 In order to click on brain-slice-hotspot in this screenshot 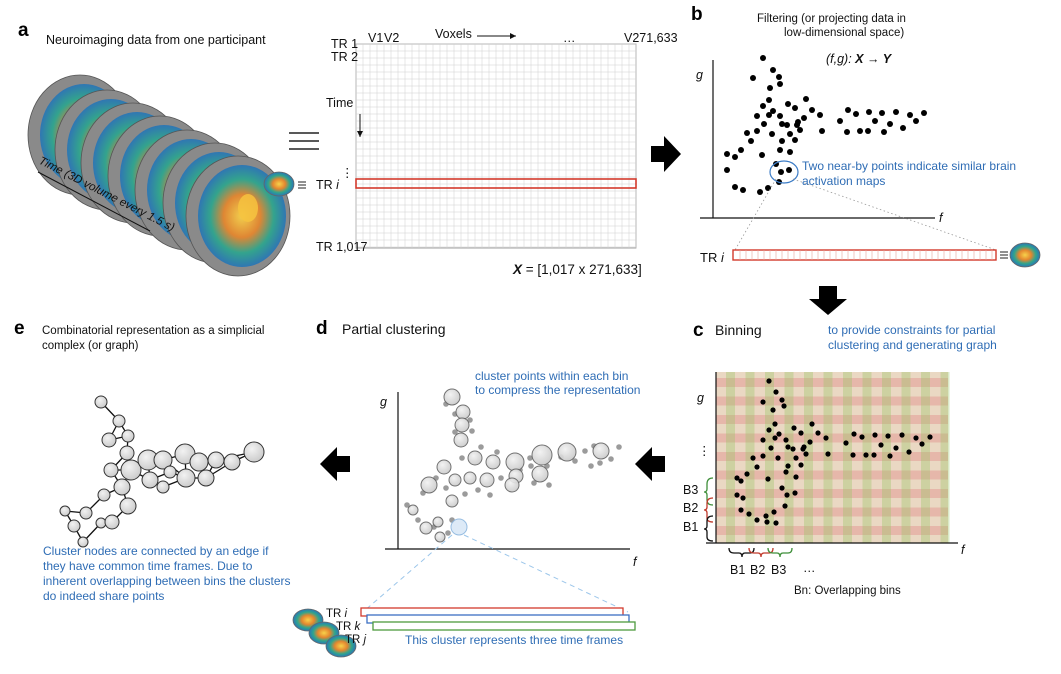, I will do `click(248, 208)`.